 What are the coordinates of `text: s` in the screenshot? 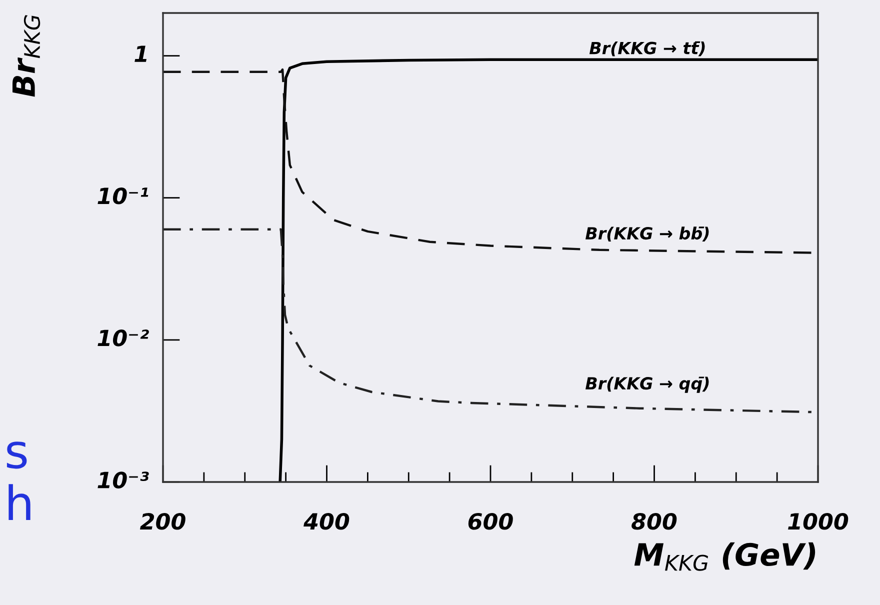 It's located at (16, 455).